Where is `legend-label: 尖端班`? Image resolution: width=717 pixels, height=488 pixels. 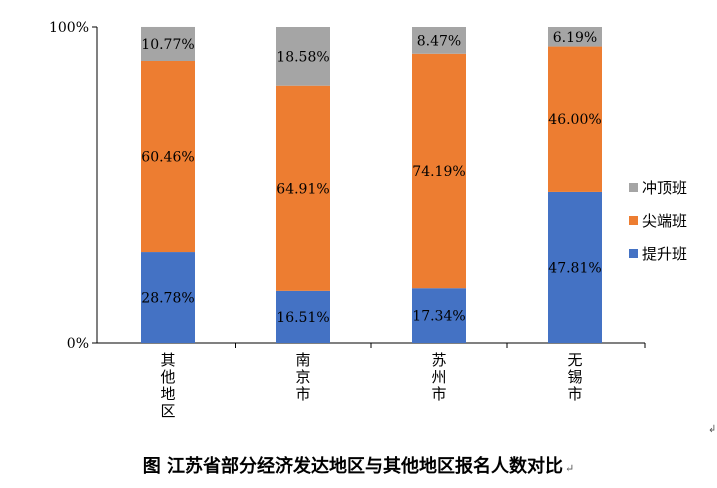 legend-label: 尖端班 is located at coordinates (664, 221).